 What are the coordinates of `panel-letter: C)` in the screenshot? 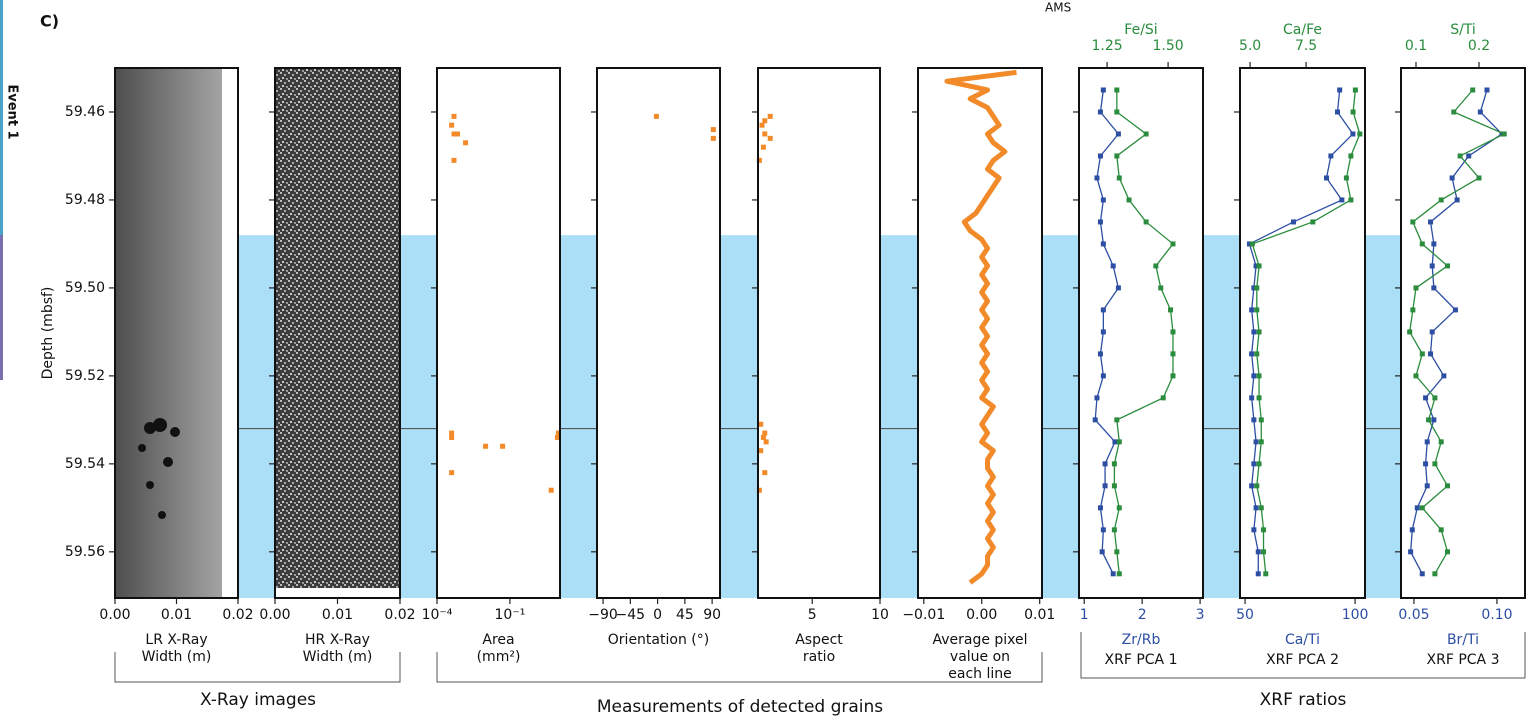 It's located at (49, 21).